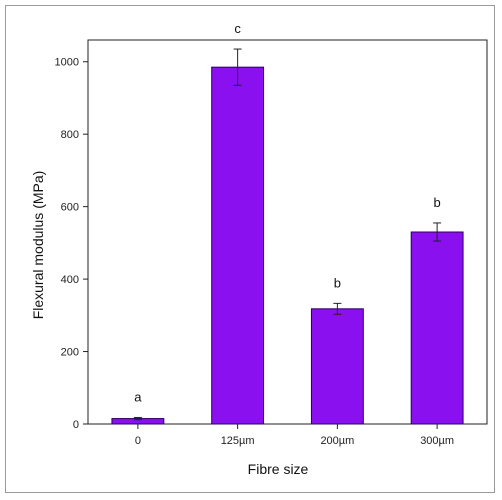 Image resolution: width=502 pixels, height=500 pixels. What do you see at coordinates (70, 280) in the screenshot?
I see `y-tick-label: 400` at bounding box center [70, 280].